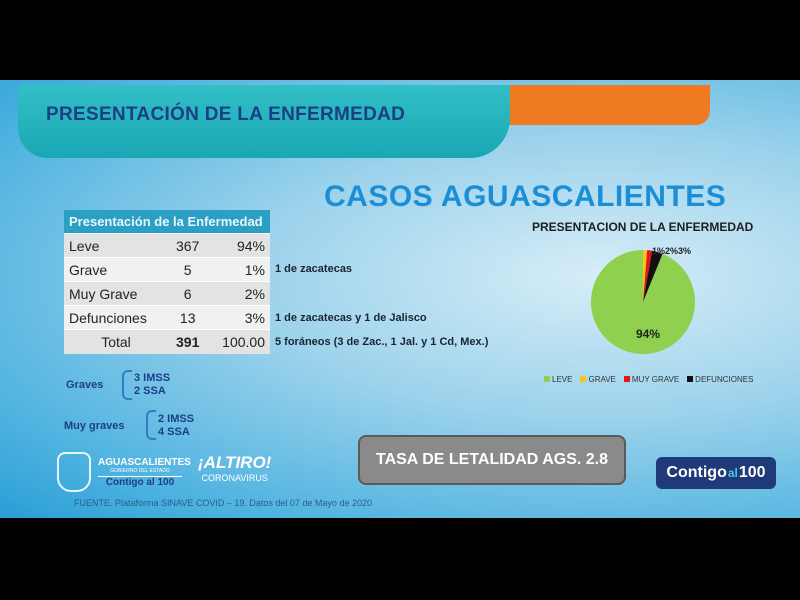 This screenshot has height=600, width=800. I want to click on note-defunciones: 1 de zacatecas y 1 de Jalisco, so click(351, 318).